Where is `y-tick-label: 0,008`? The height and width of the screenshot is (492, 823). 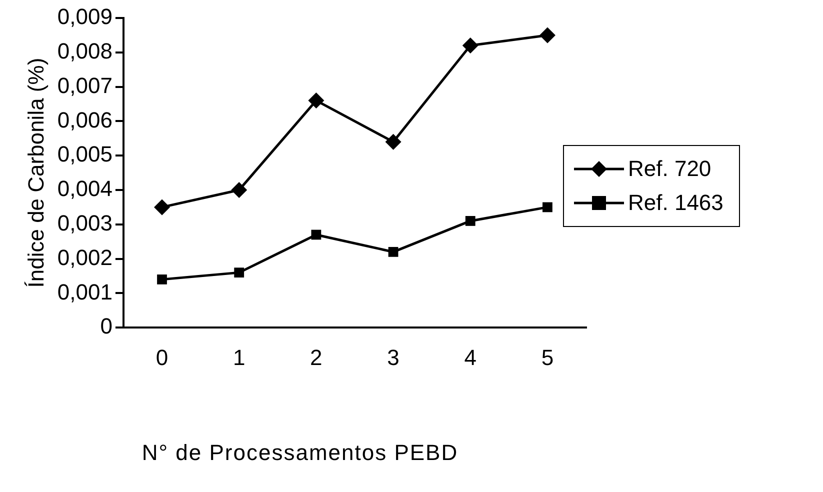
y-tick-label: 0,008 is located at coordinates (84, 51).